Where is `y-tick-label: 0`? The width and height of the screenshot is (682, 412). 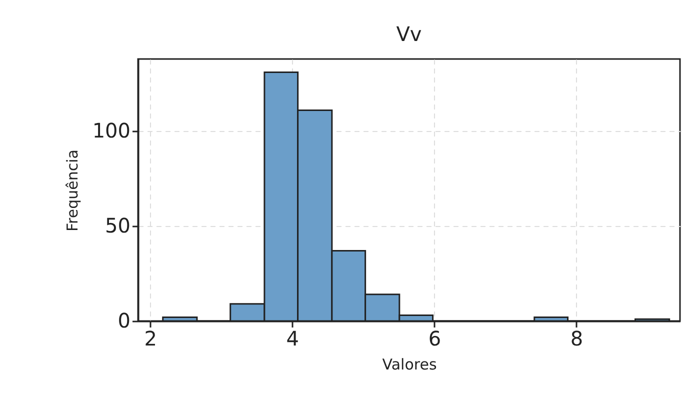 y-tick-label: 0 is located at coordinates (124, 320).